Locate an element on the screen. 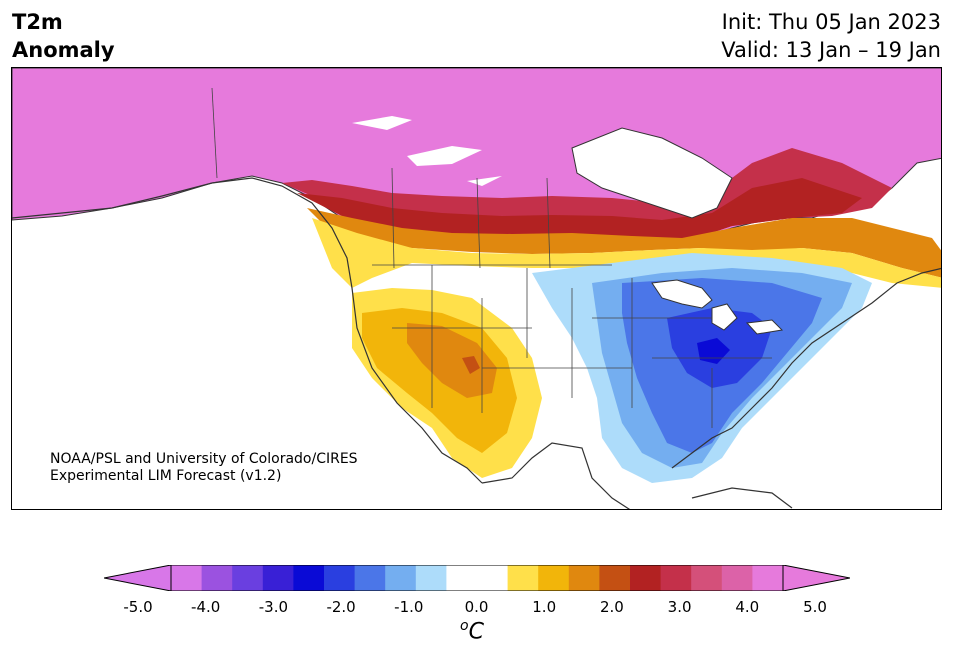  warm-band-yellow is located at coordinates (626, 253).